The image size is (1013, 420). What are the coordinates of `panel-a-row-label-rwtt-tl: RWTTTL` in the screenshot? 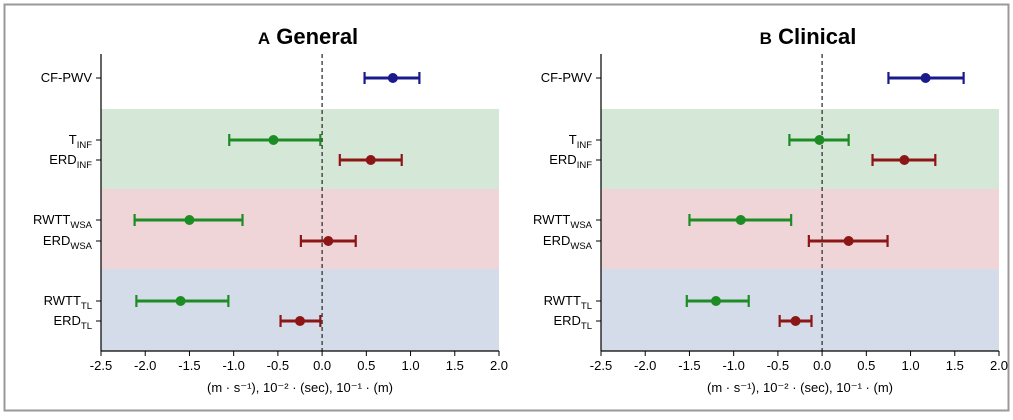 It's located at (68, 302).